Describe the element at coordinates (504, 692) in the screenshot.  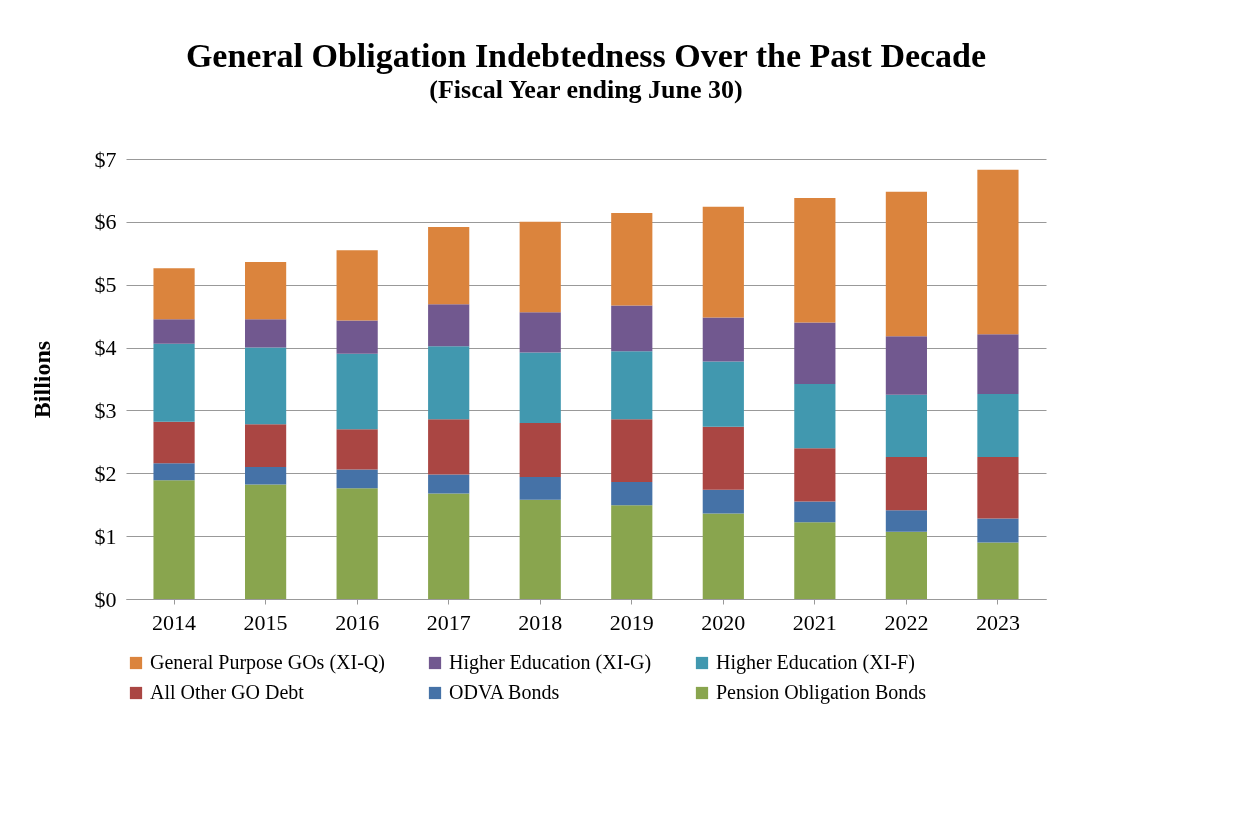
I see `legend-label: ODVA Bonds` at that location.